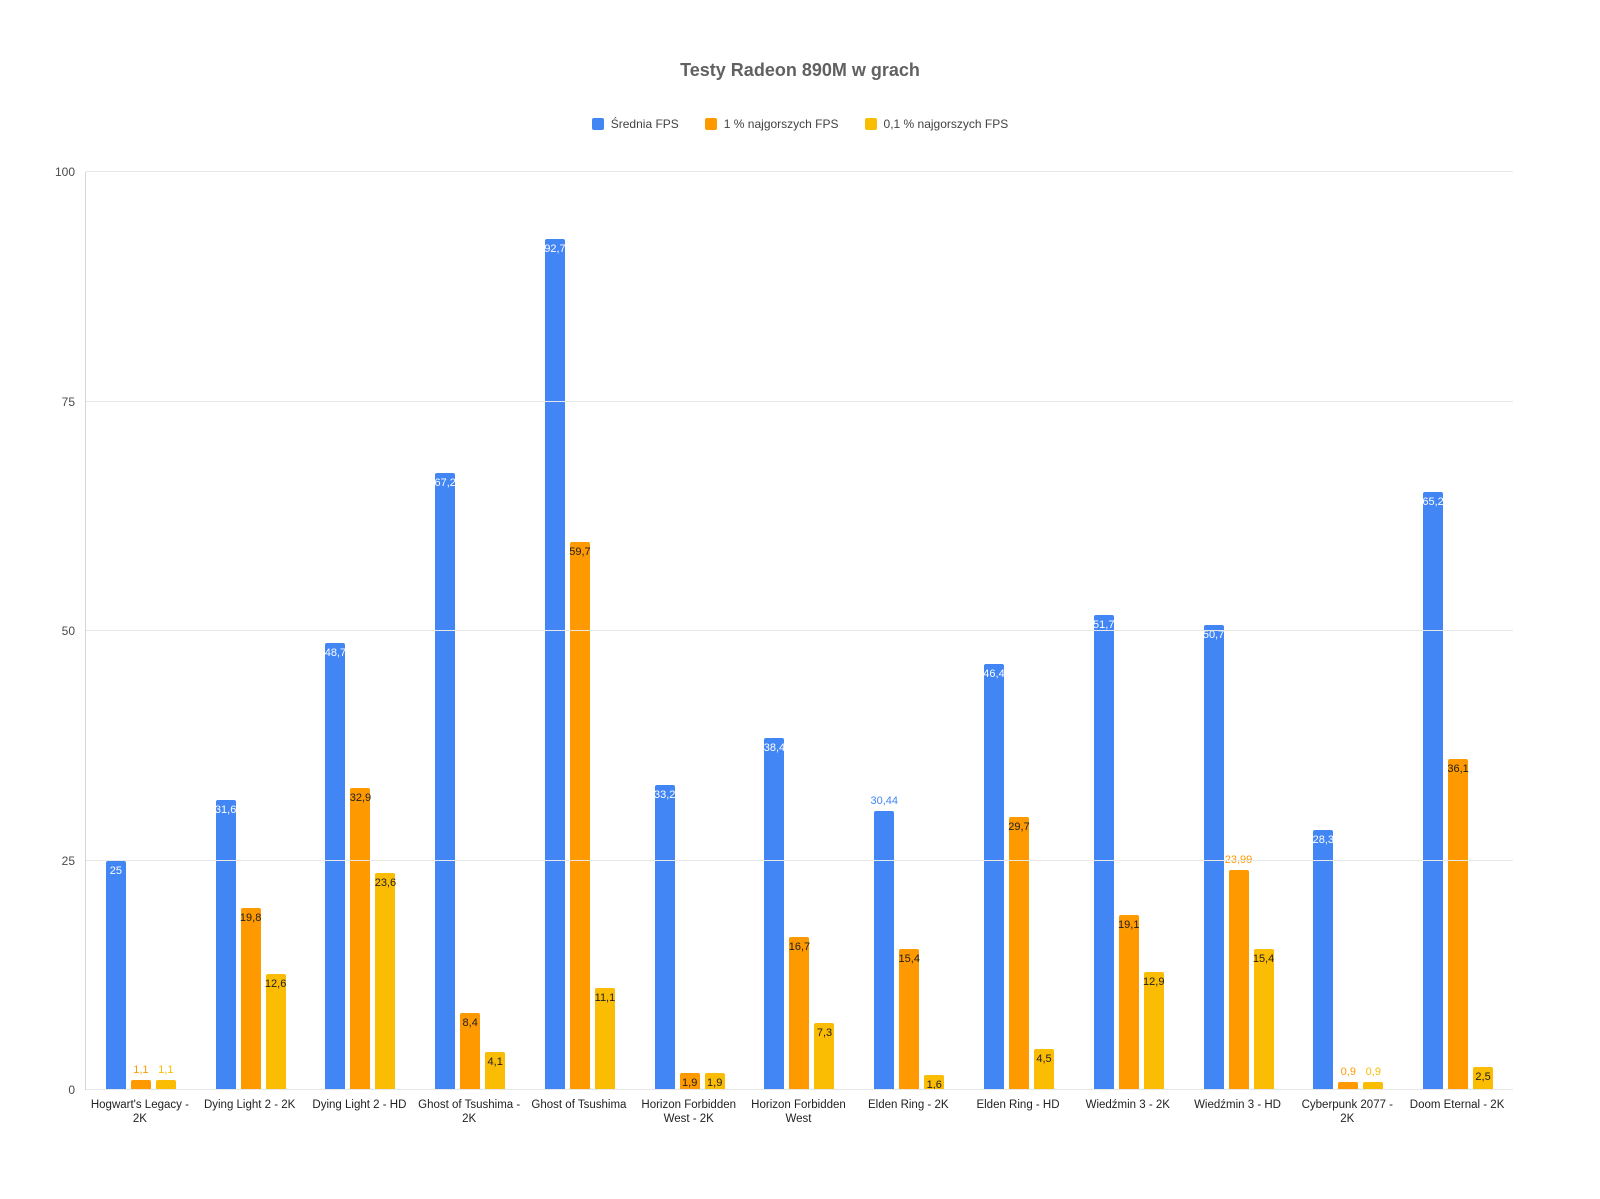 This screenshot has height=1199, width=1600. Describe the element at coordinates (1238, 972) in the screenshot. I see `bar-p1-fps: 23,99` at that location.